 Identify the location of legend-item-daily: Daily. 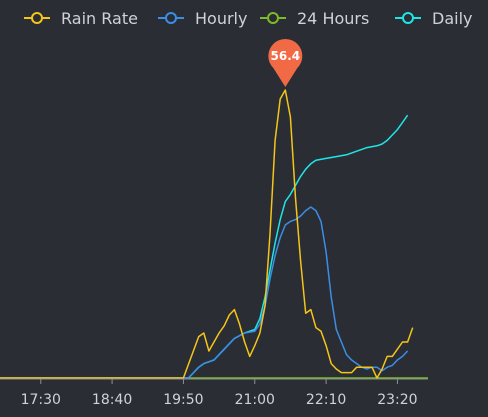
(433, 18).